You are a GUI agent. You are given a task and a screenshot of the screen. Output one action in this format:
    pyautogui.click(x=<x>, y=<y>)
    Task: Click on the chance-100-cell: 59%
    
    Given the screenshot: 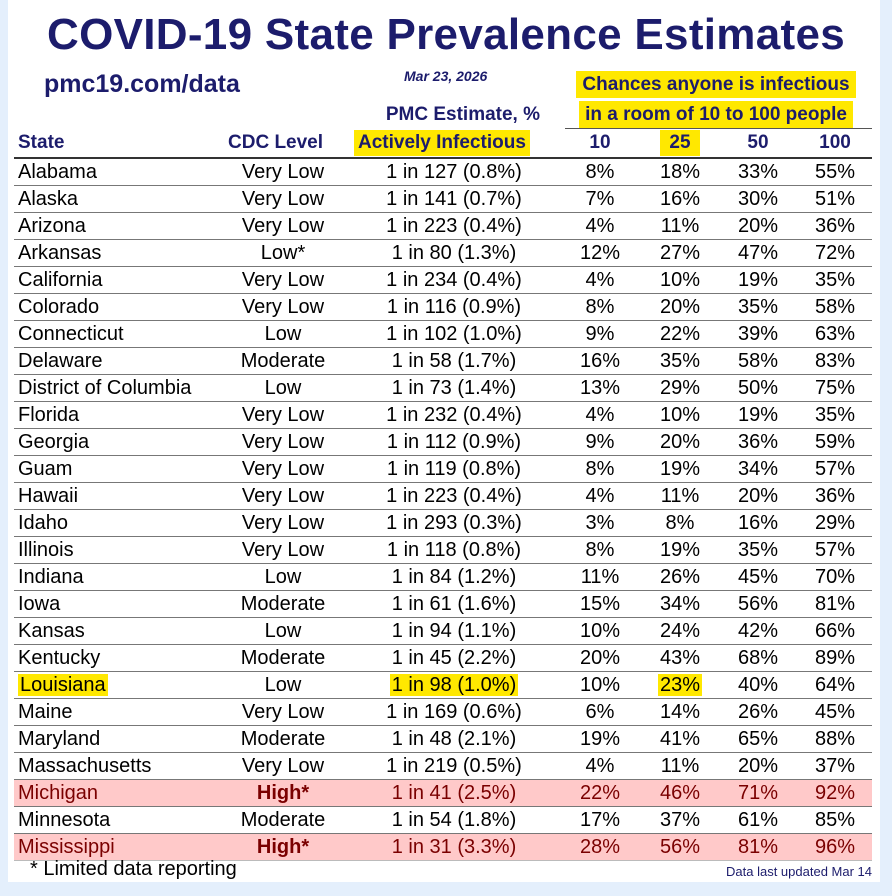 What is the action you would take?
    pyautogui.click(x=835, y=442)
    